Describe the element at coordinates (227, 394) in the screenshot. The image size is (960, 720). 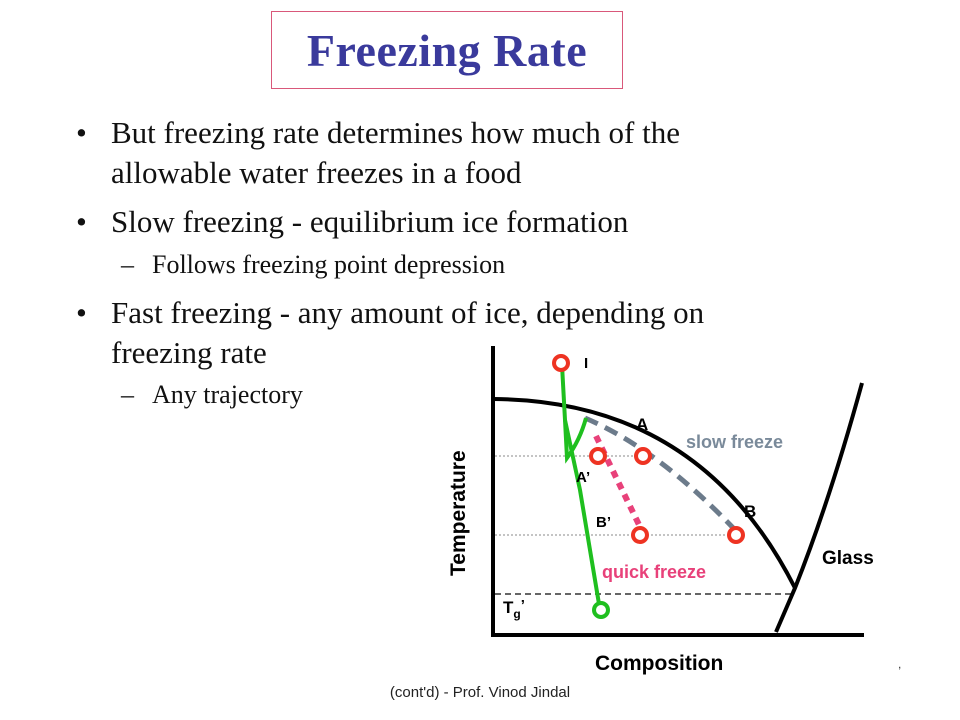
I see `bullet-3-sub: Any trajectory` at that location.